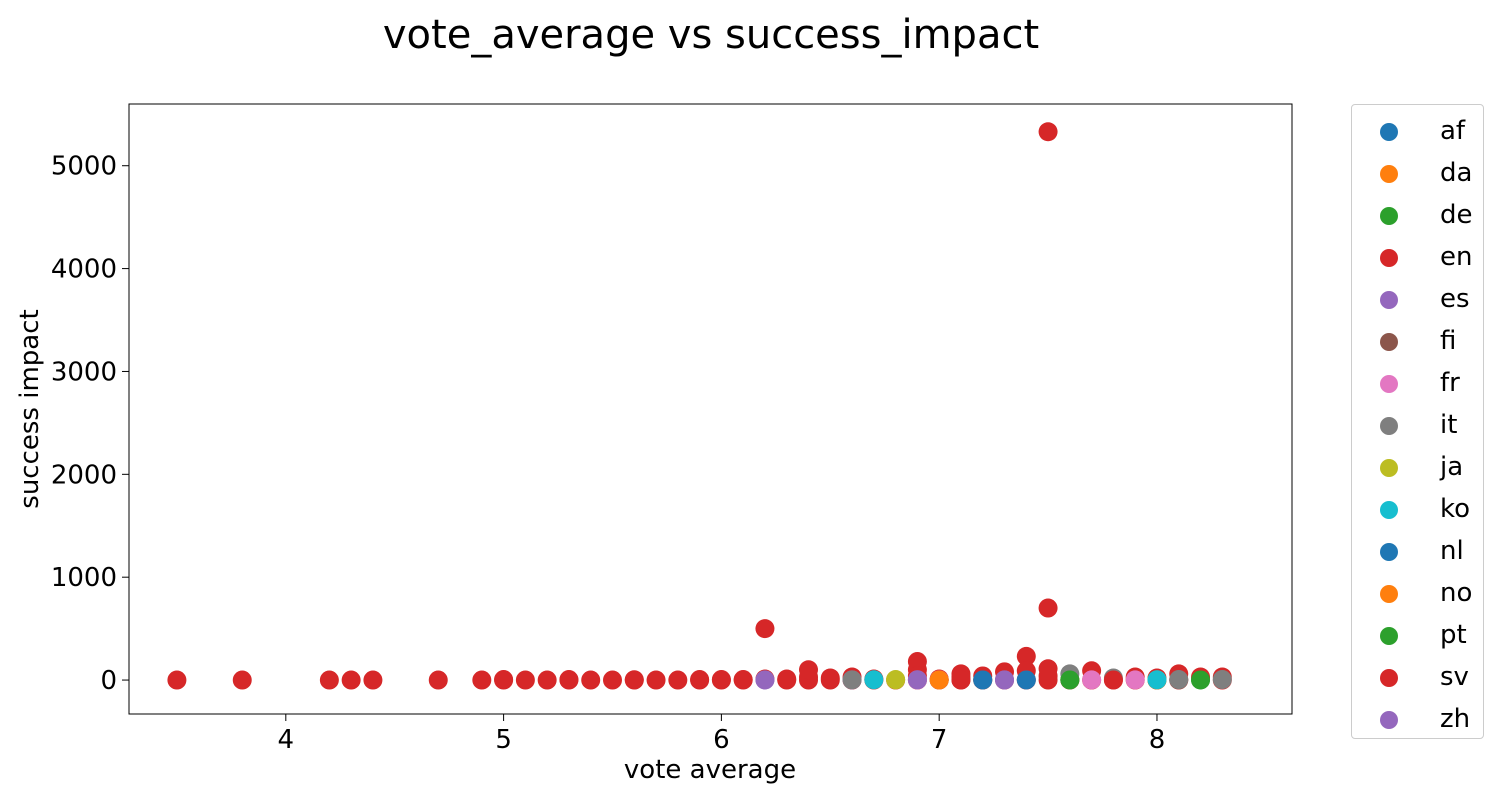 The height and width of the screenshot is (800, 1500). Describe the element at coordinates (1452, 551) in the screenshot. I see `legend-label: nl` at that location.